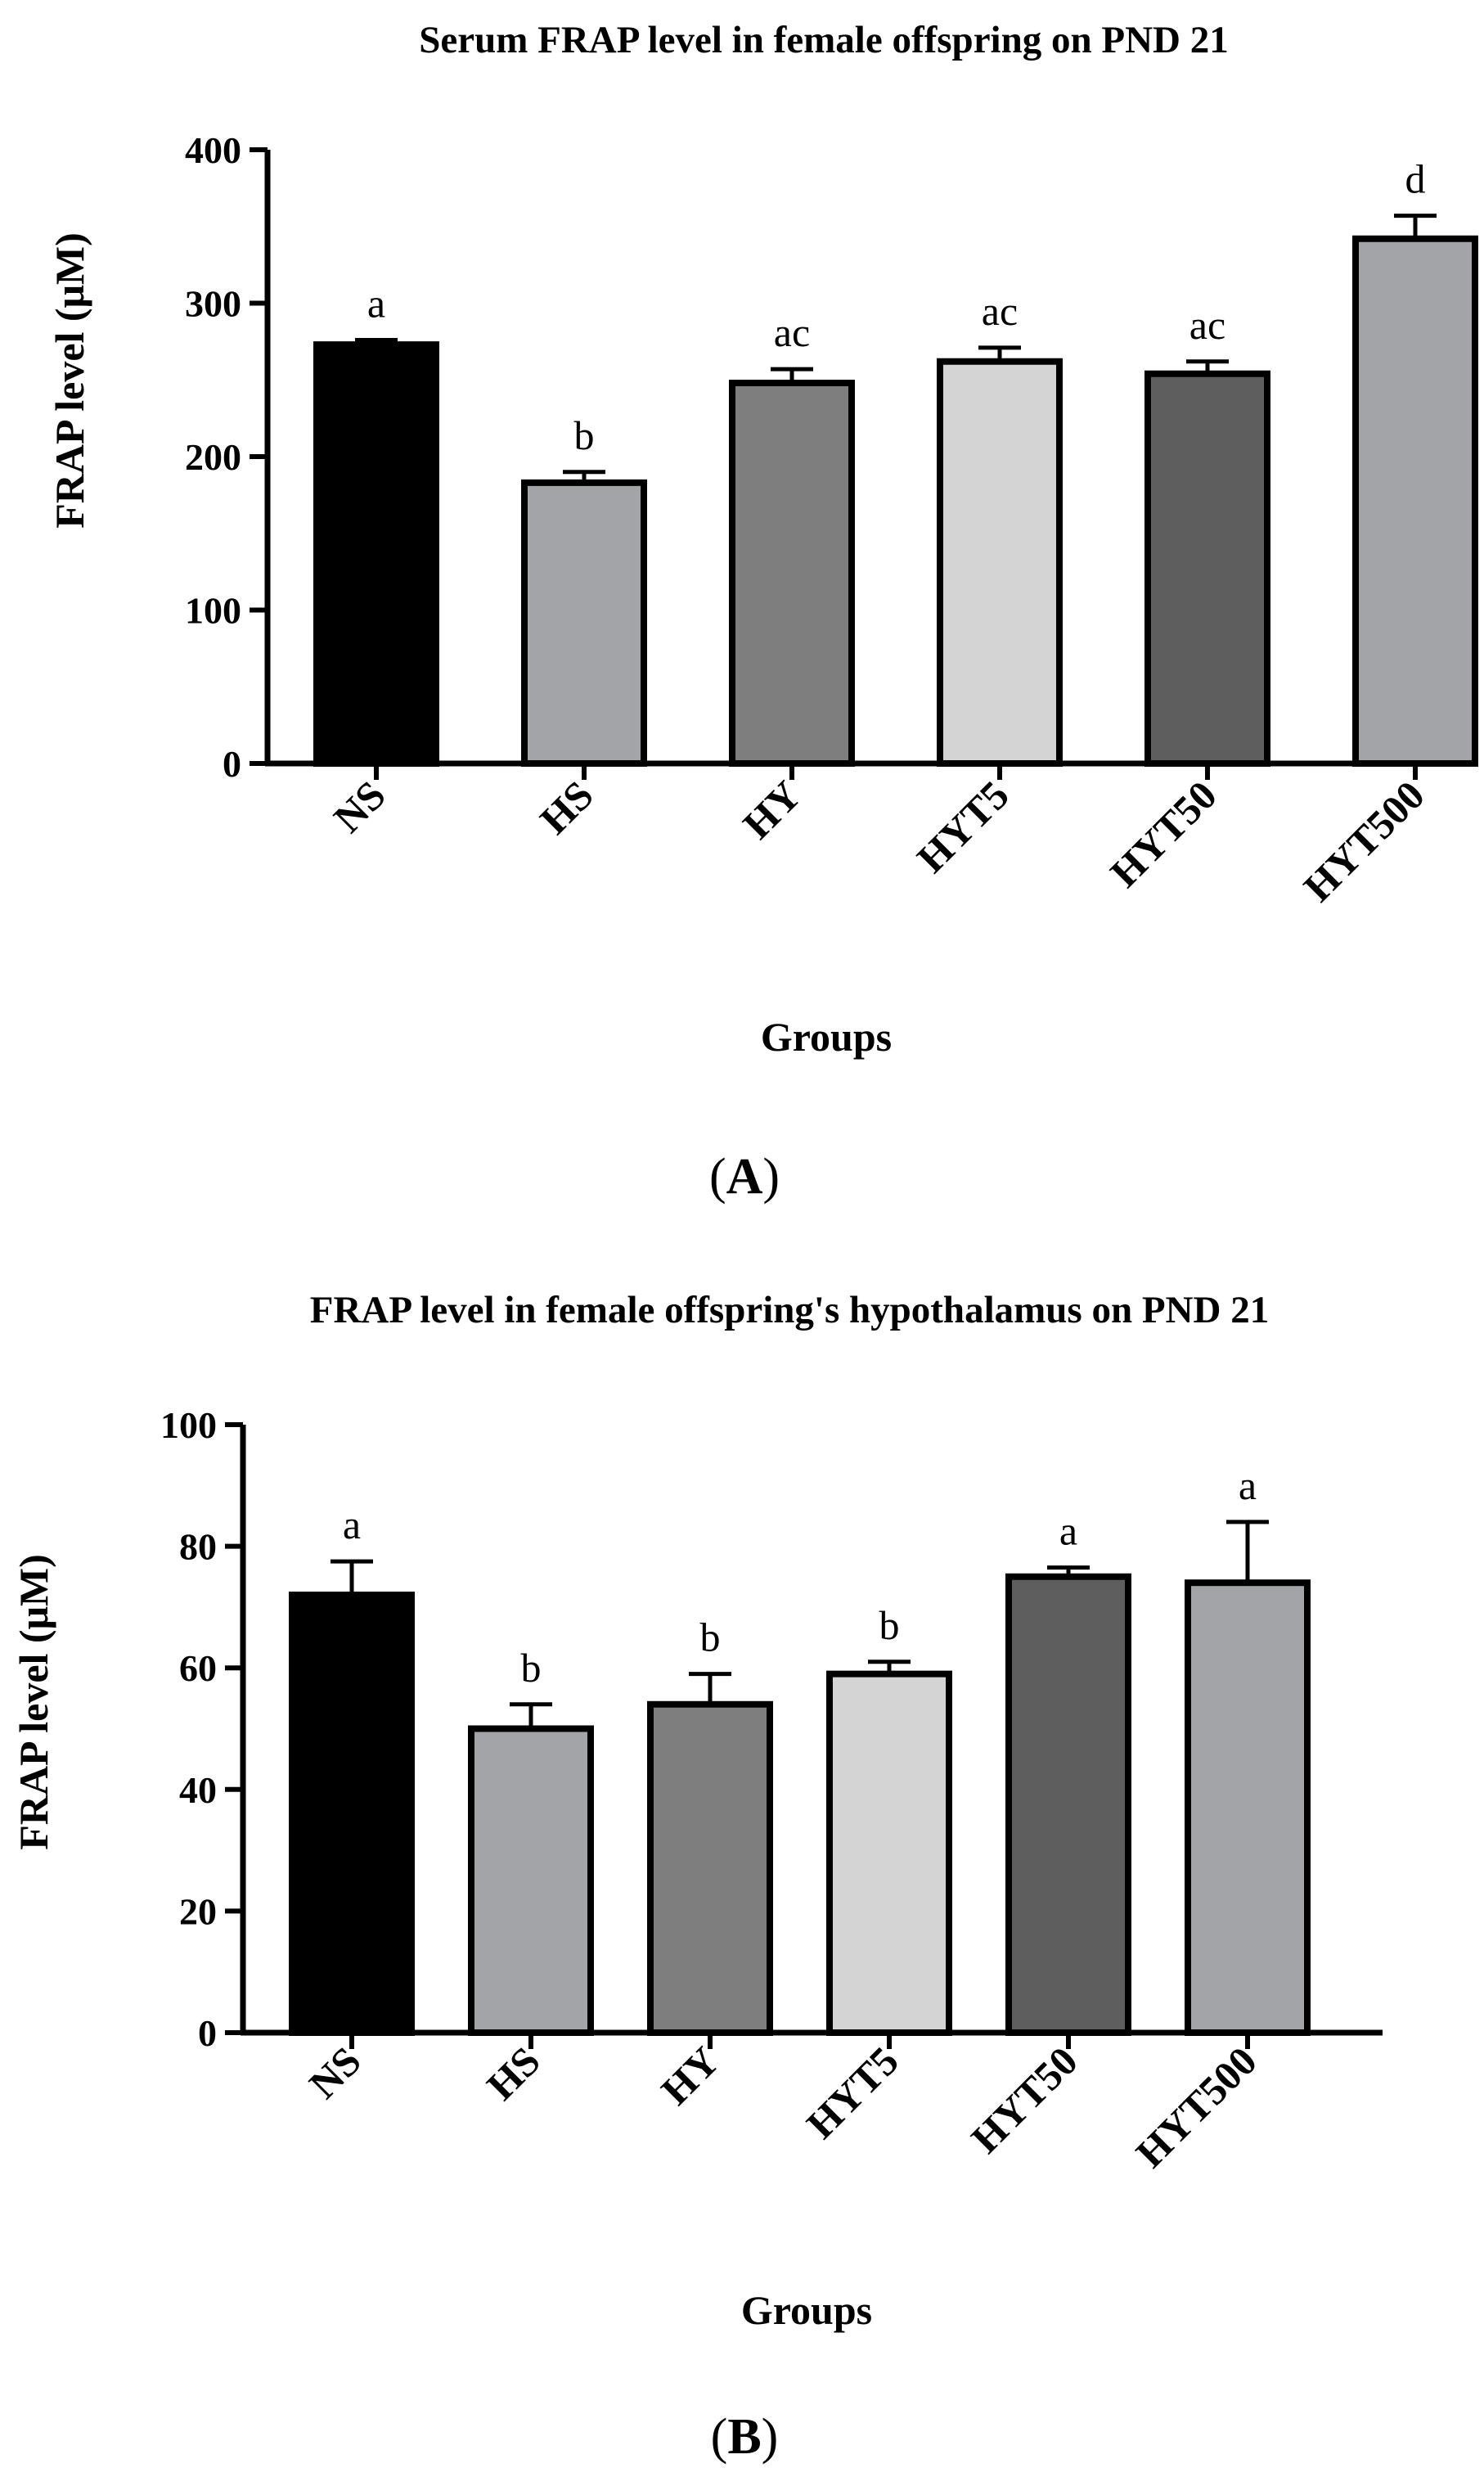 Image resolution: width=1484 pixels, height=2477 pixels. I want to click on chart-b-category-label-hyt500: HYT500, so click(1196, 2107).